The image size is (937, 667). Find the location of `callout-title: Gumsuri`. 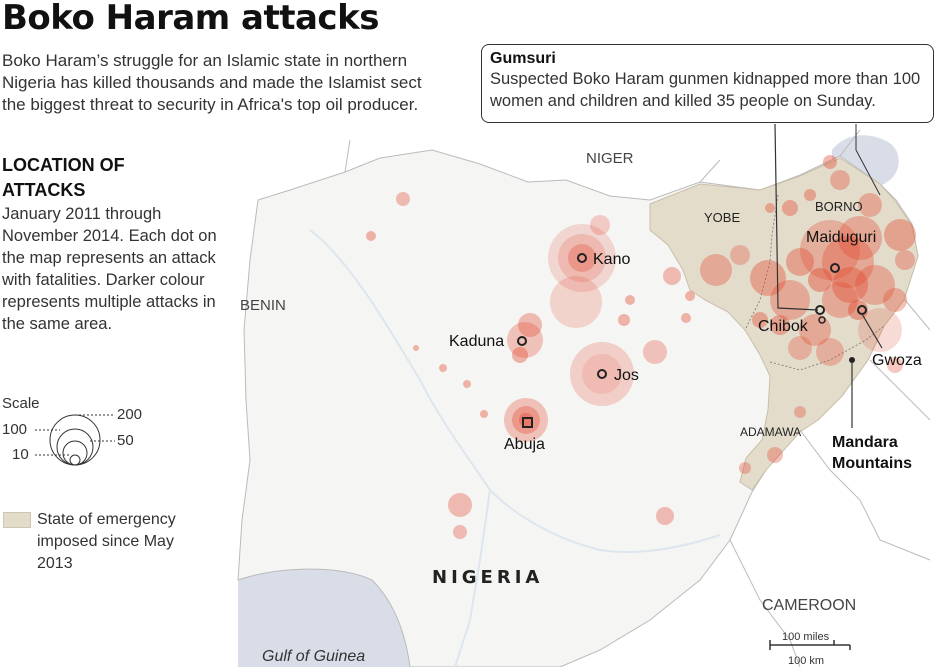

callout-title: Gumsuri is located at coordinates (523, 58).